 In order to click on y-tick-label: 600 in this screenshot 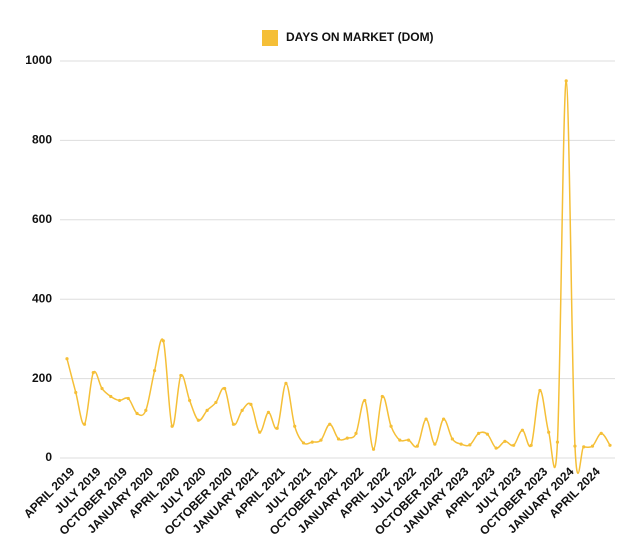, I will do `click(42, 219)`.